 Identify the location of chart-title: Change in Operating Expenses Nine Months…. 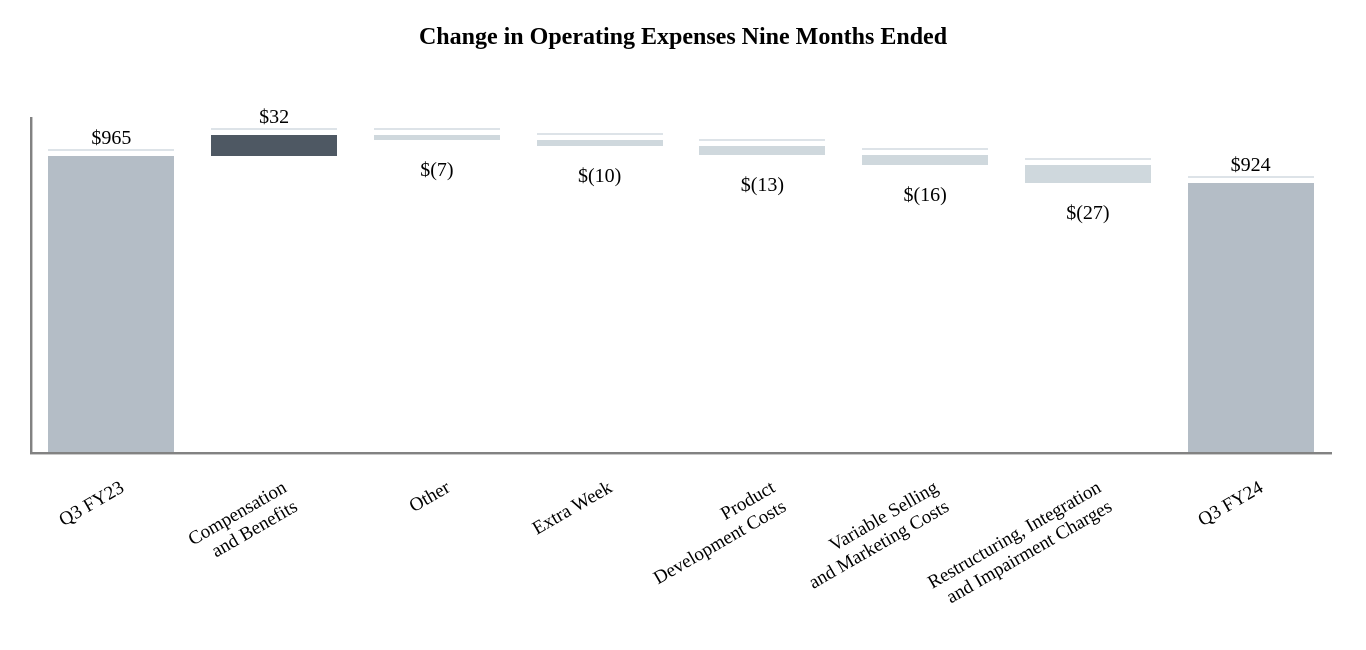
(683, 37).